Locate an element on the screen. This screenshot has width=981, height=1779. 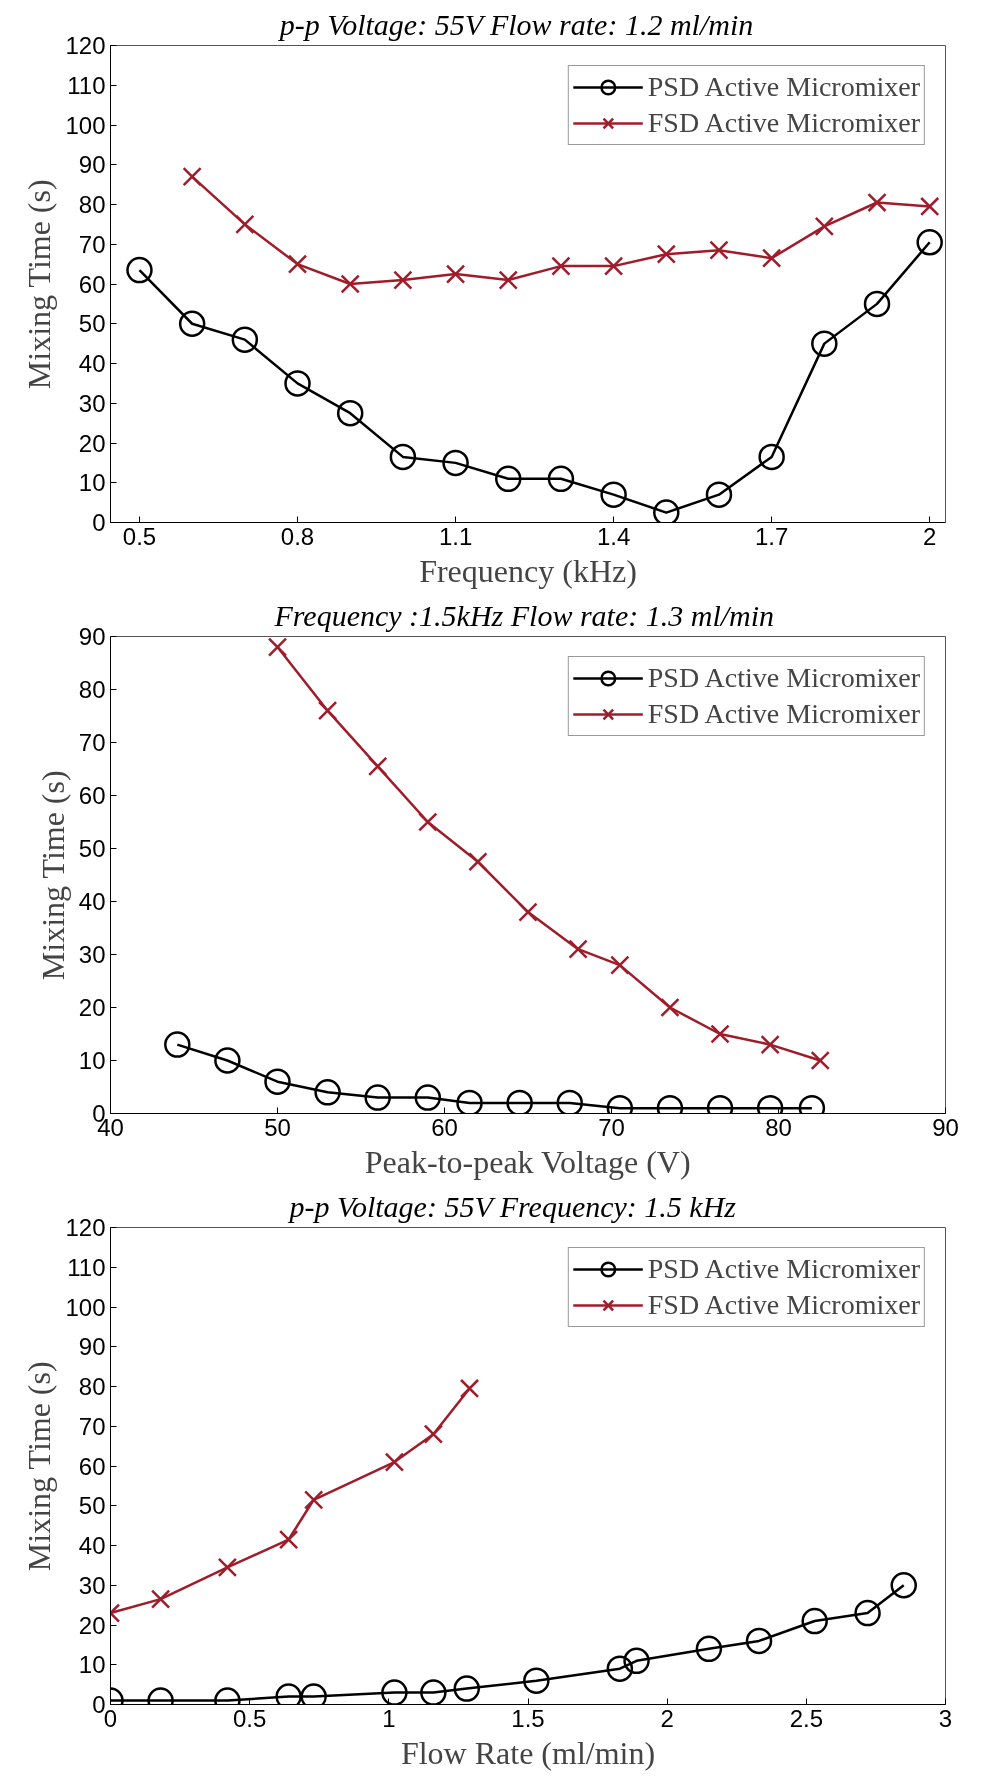
legend-label: PSD Active Micromixer is located at coordinates (783, 87).